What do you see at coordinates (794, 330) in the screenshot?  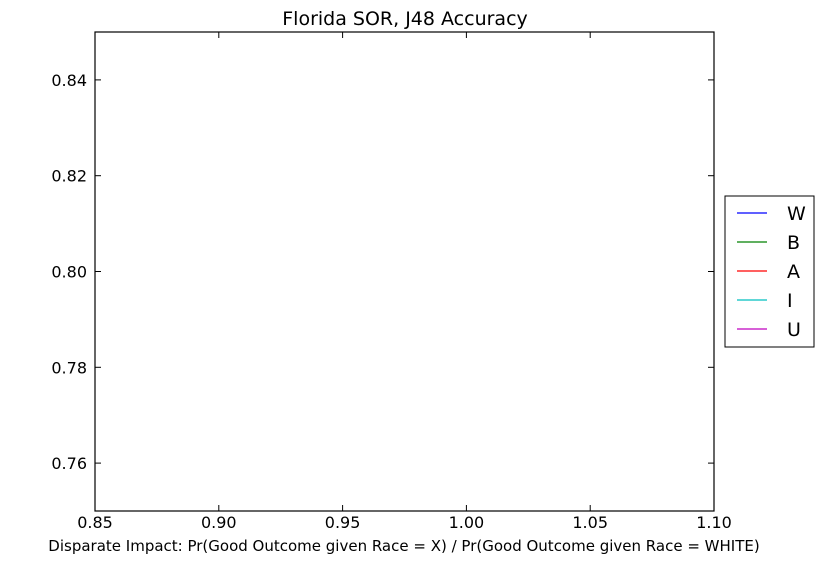 I see `legend-label: U` at bounding box center [794, 330].